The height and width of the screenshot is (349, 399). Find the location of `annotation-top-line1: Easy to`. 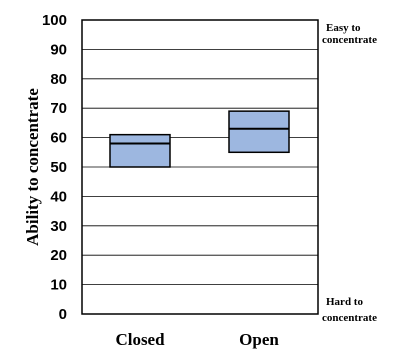

annotation-top-line1: Easy to is located at coordinates (343, 28).